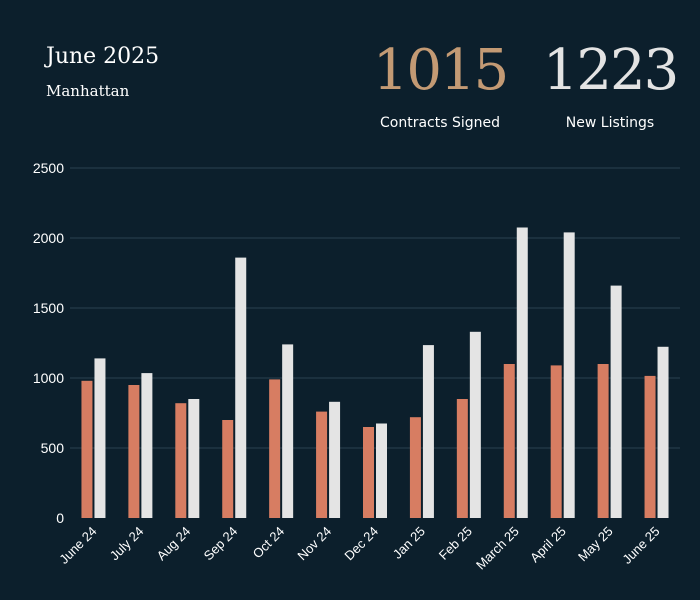  I want to click on x-tick-label: March 25, so click(497, 548).